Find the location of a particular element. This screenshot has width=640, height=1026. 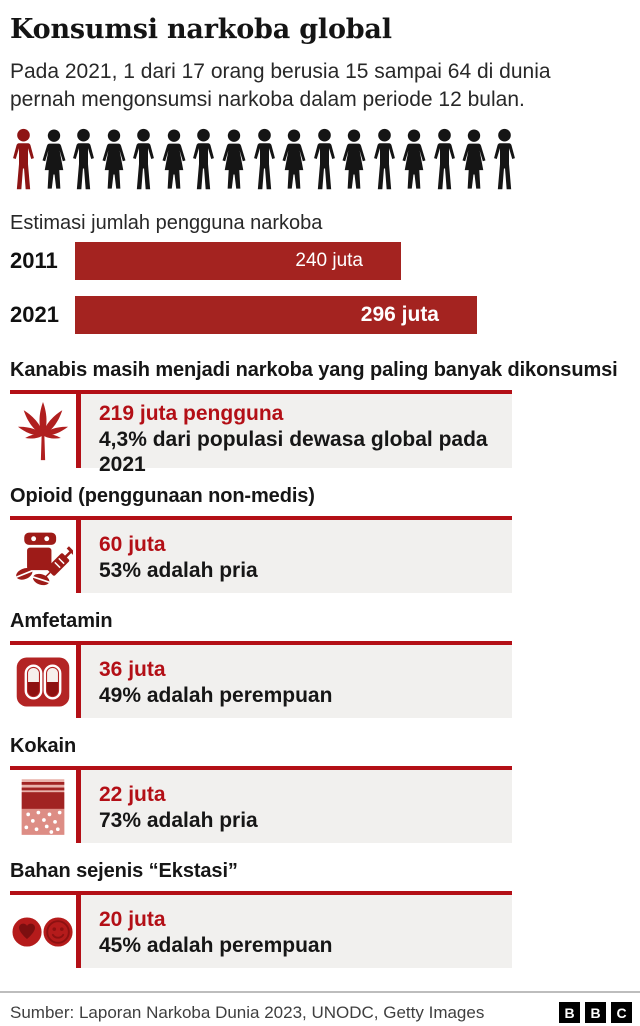

section-heading: Opioid (penggunaan non-medis) is located at coordinates (162, 496).